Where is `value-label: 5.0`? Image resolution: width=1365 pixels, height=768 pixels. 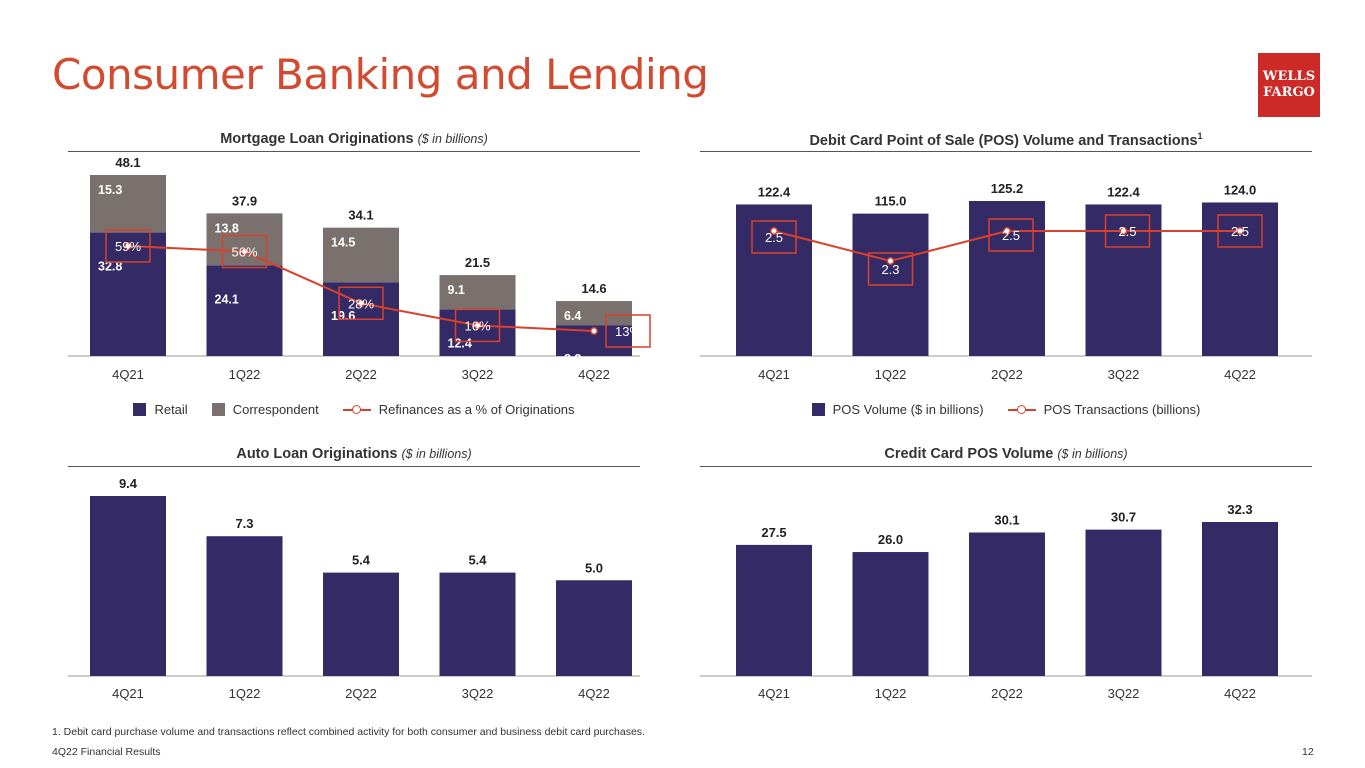
value-label: 5.0 is located at coordinates (594, 567).